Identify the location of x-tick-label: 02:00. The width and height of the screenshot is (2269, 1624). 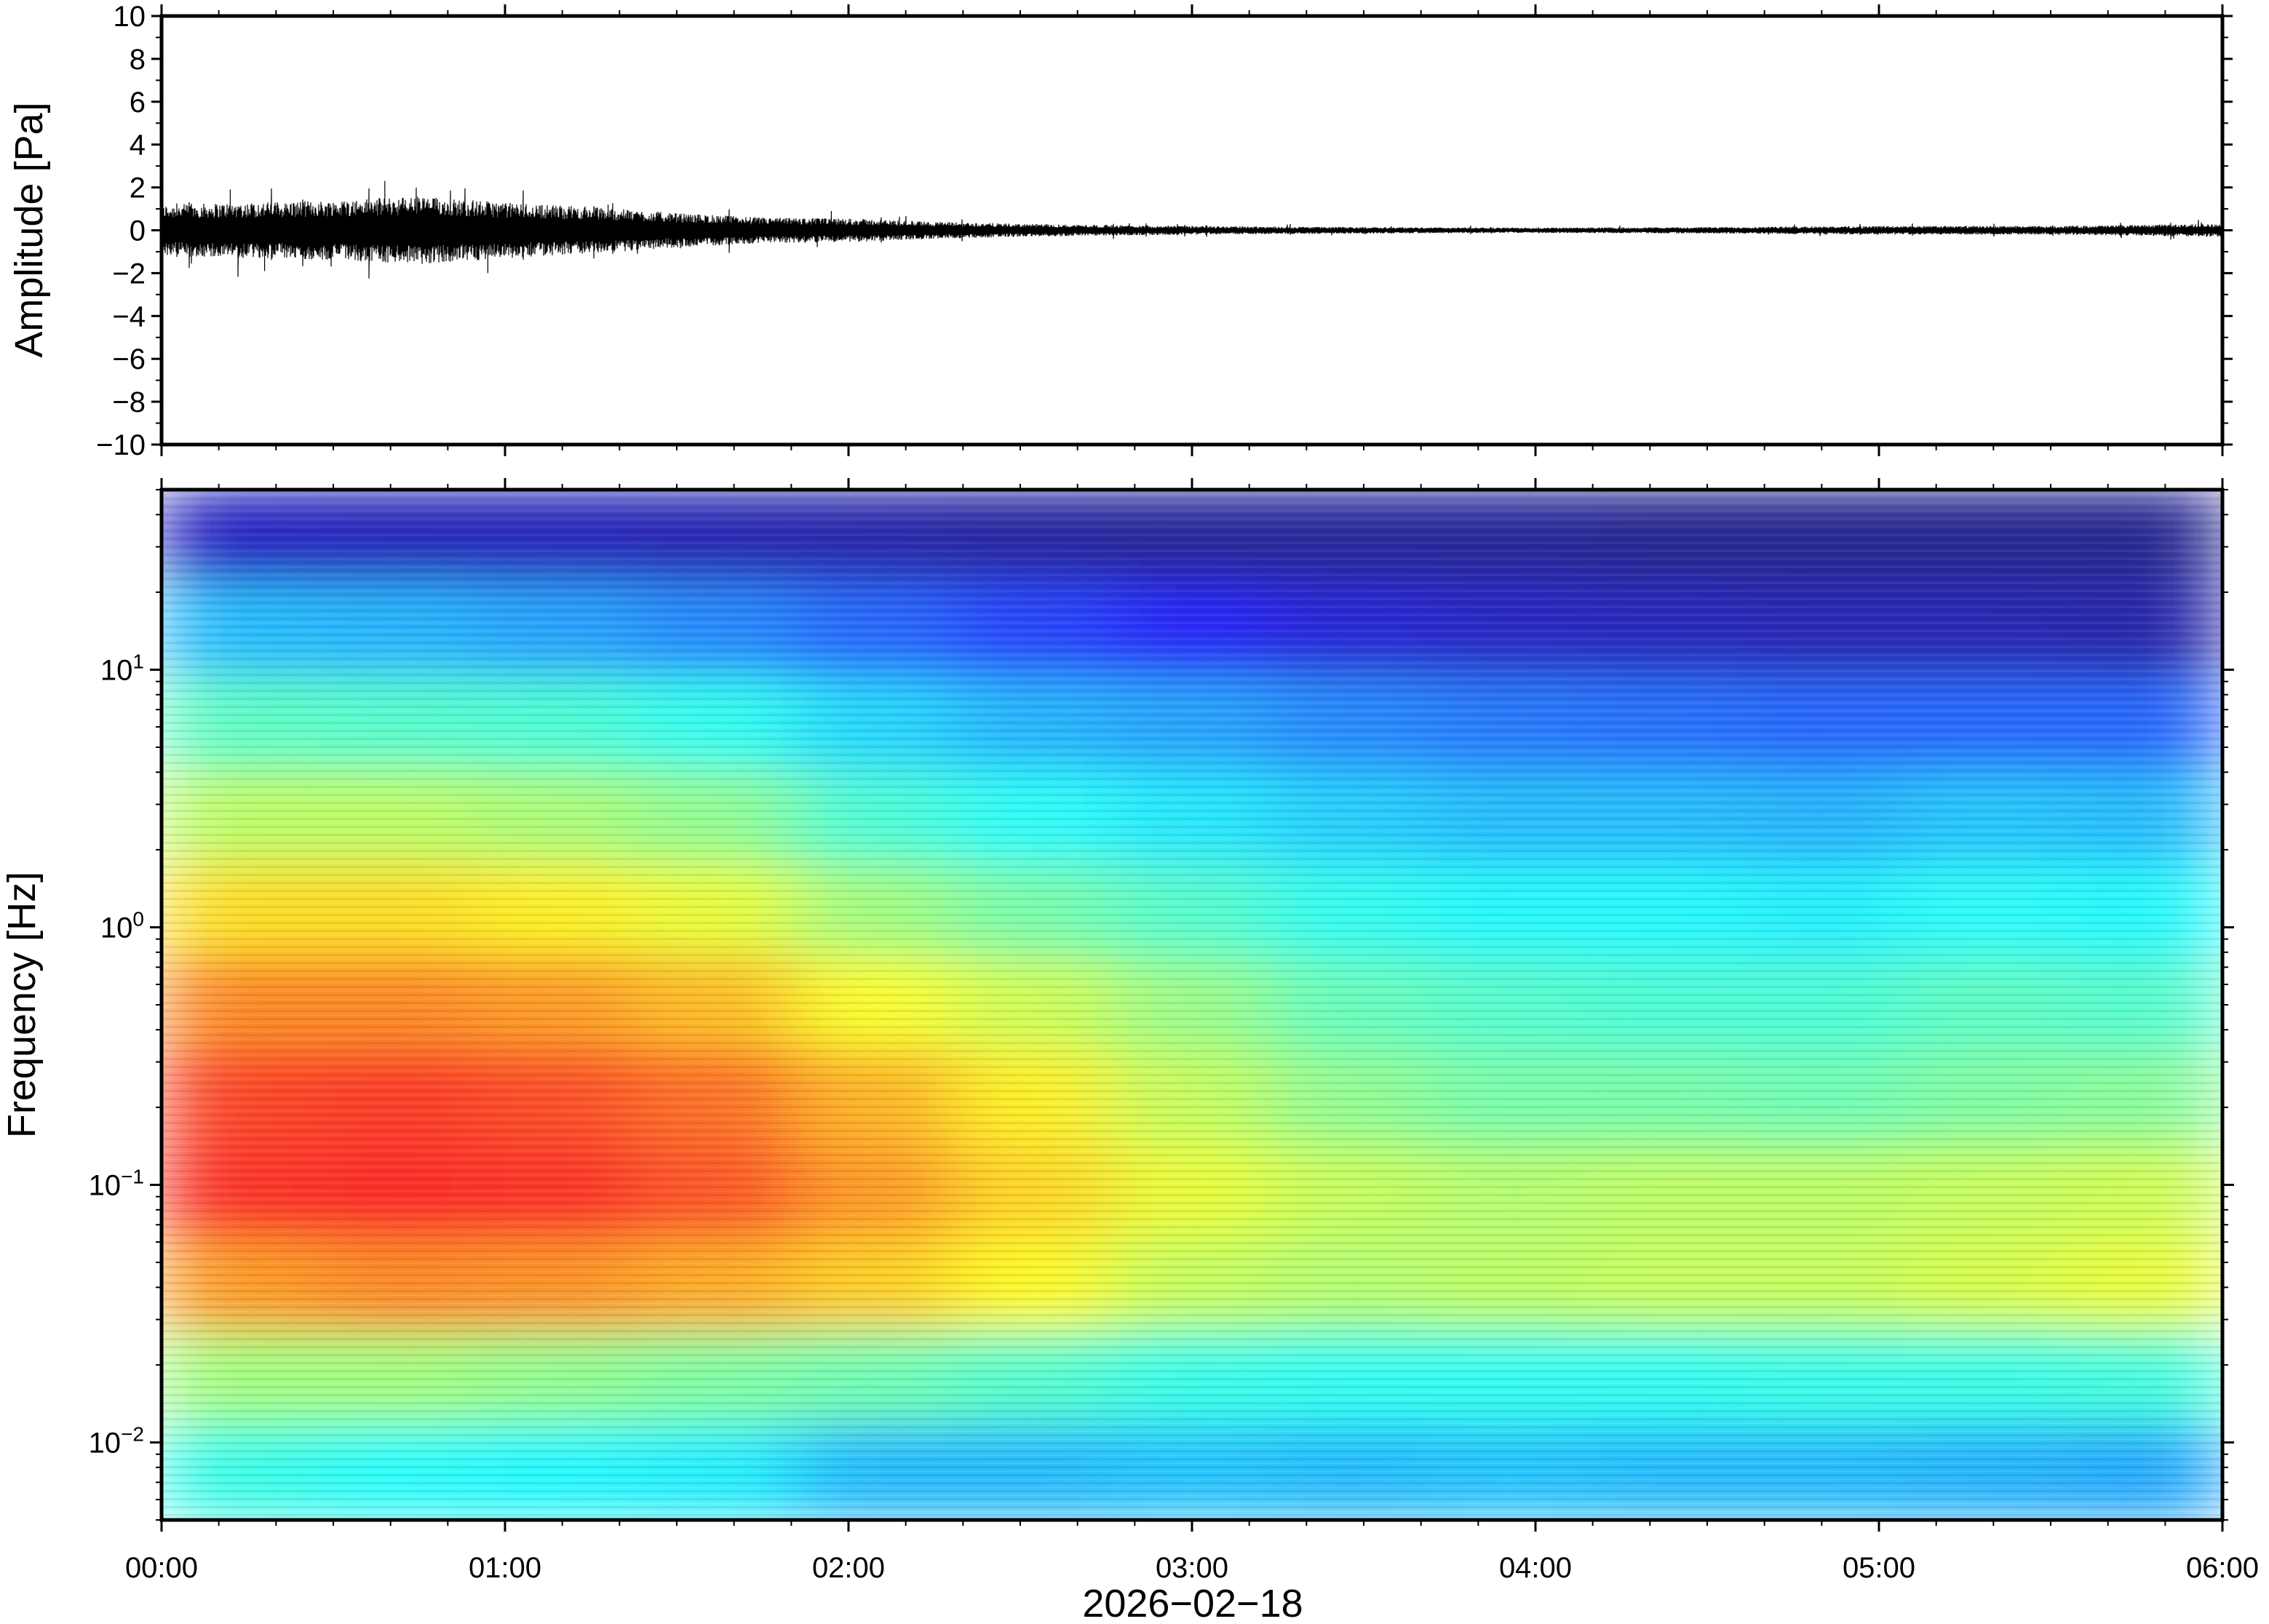
(848, 1568).